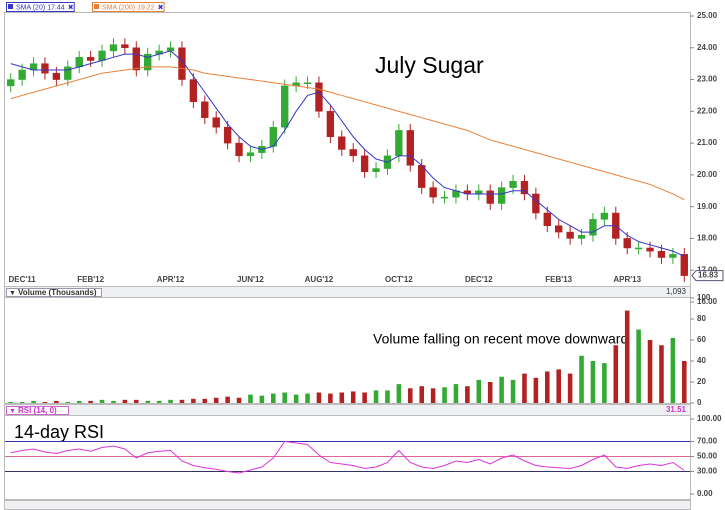 The image size is (725, 510). I want to click on volume-header, so click(347, 292).